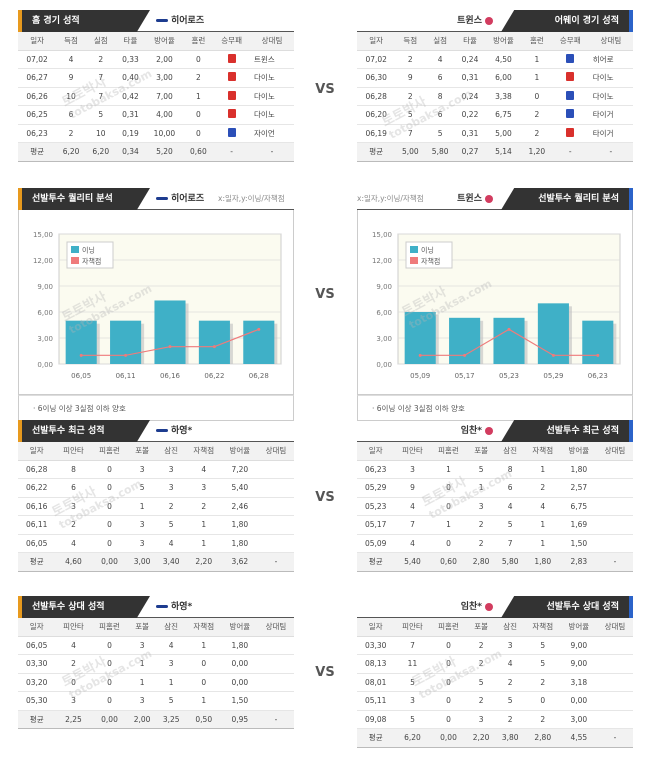 The width and height of the screenshot is (650, 770). Describe the element at coordinates (156, 78) in the screenshot. I see `table-row: 06,27 9 7 0,40 3,00 2 다이노` at that location.